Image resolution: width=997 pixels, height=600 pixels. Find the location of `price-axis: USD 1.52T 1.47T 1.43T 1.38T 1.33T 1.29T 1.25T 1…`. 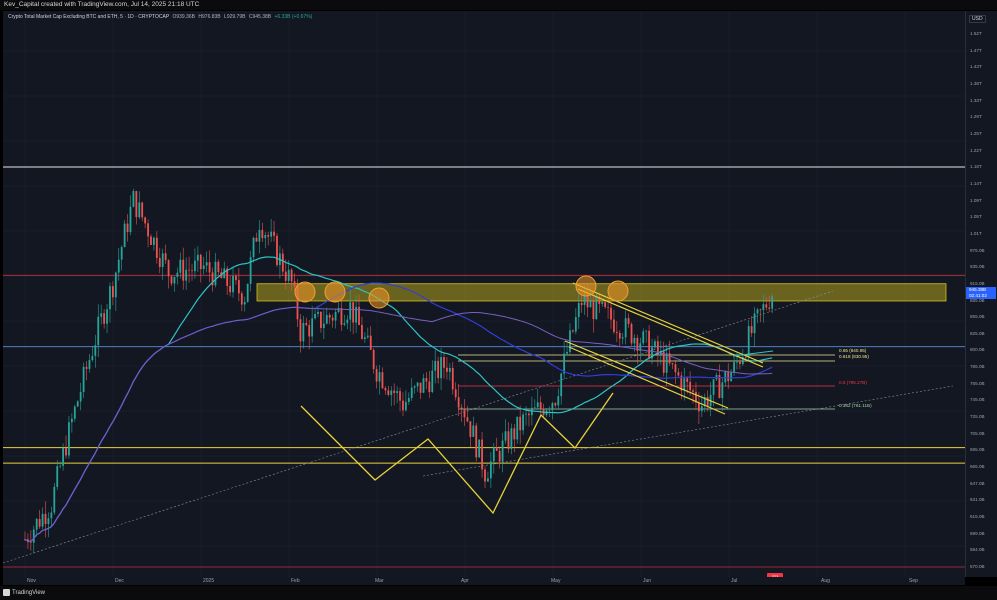

price-axis: USD 1.52T 1.47T 1.43T 1.38T 1.33T 1.29T 1.25T 1… is located at coordinates (981, 294).